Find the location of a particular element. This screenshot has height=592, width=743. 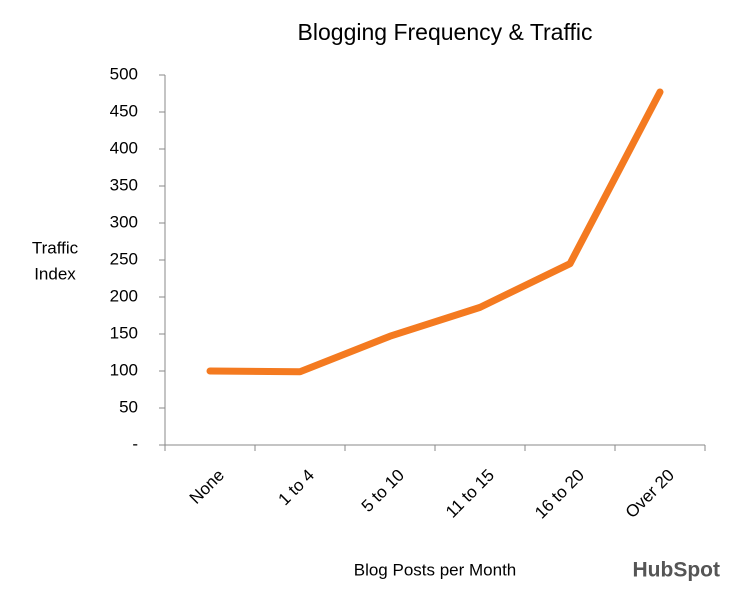

x-tick-label: 16 to 20 is located at coordinates (559, 494).